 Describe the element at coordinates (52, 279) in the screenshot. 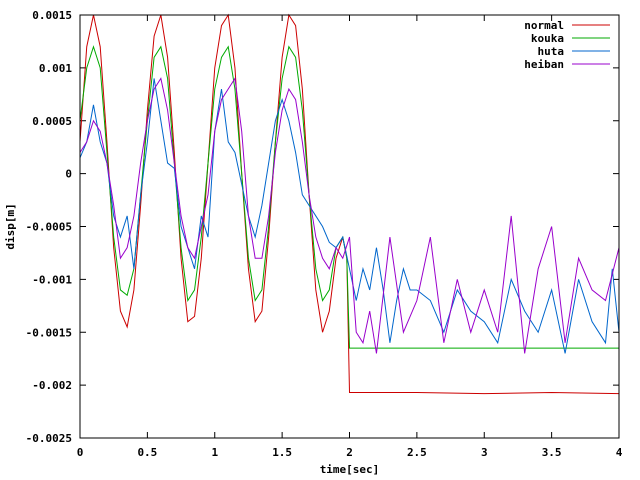

I see `y-tick-label: -0.001` at that location.